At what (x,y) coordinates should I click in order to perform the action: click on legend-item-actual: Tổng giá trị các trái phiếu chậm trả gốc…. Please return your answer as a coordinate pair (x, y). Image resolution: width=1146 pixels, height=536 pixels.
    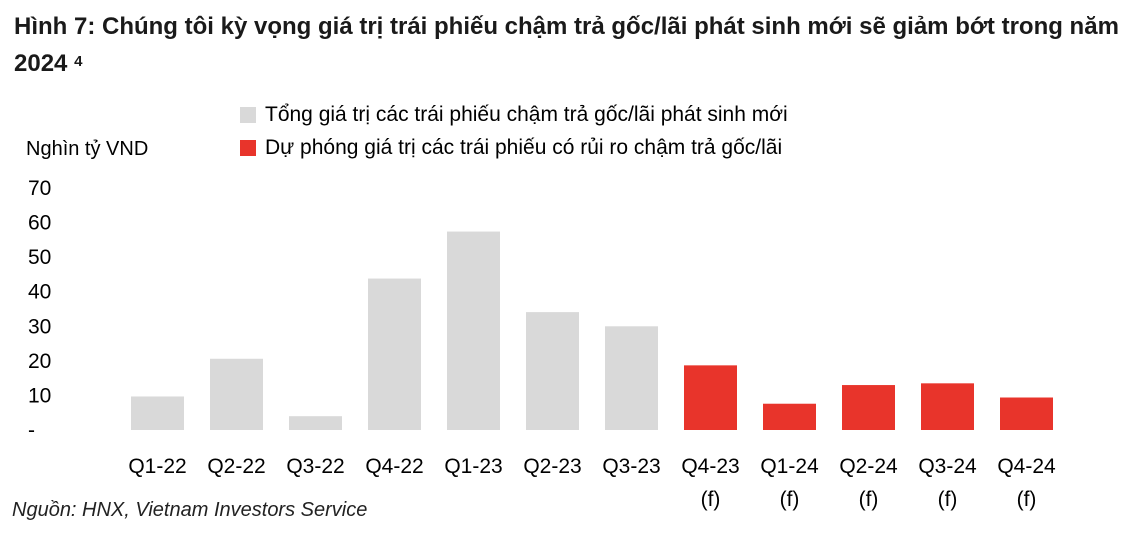
    Looking at the image, I should click on (514, 114).